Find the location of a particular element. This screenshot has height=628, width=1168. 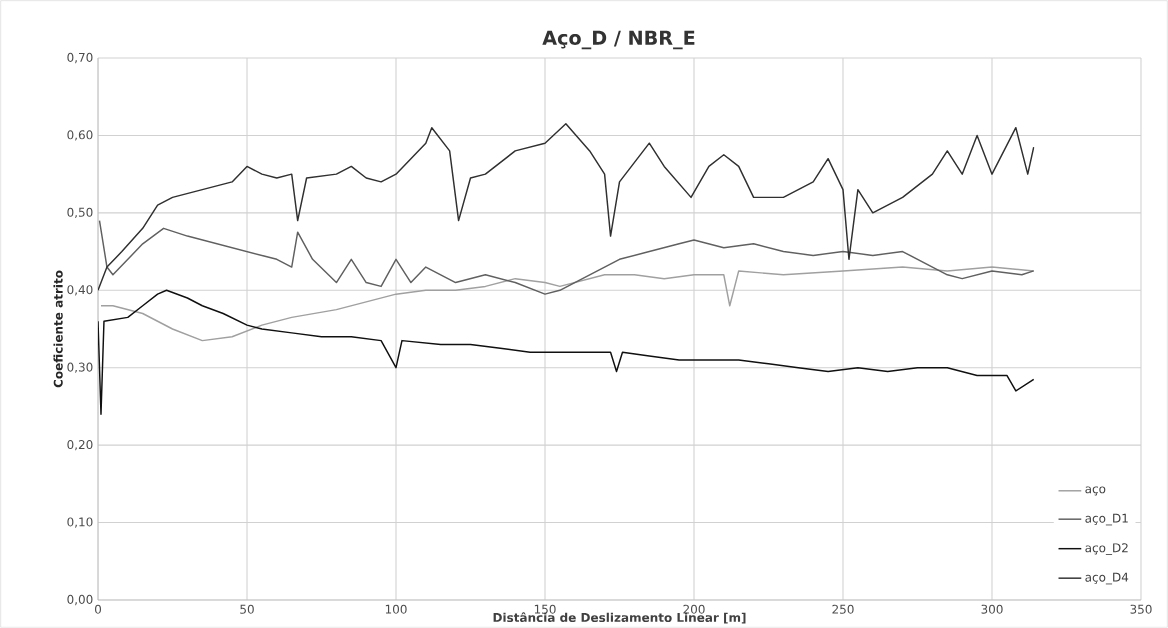

y-tick-label: 0,70 is located at coordinates (80, 58).